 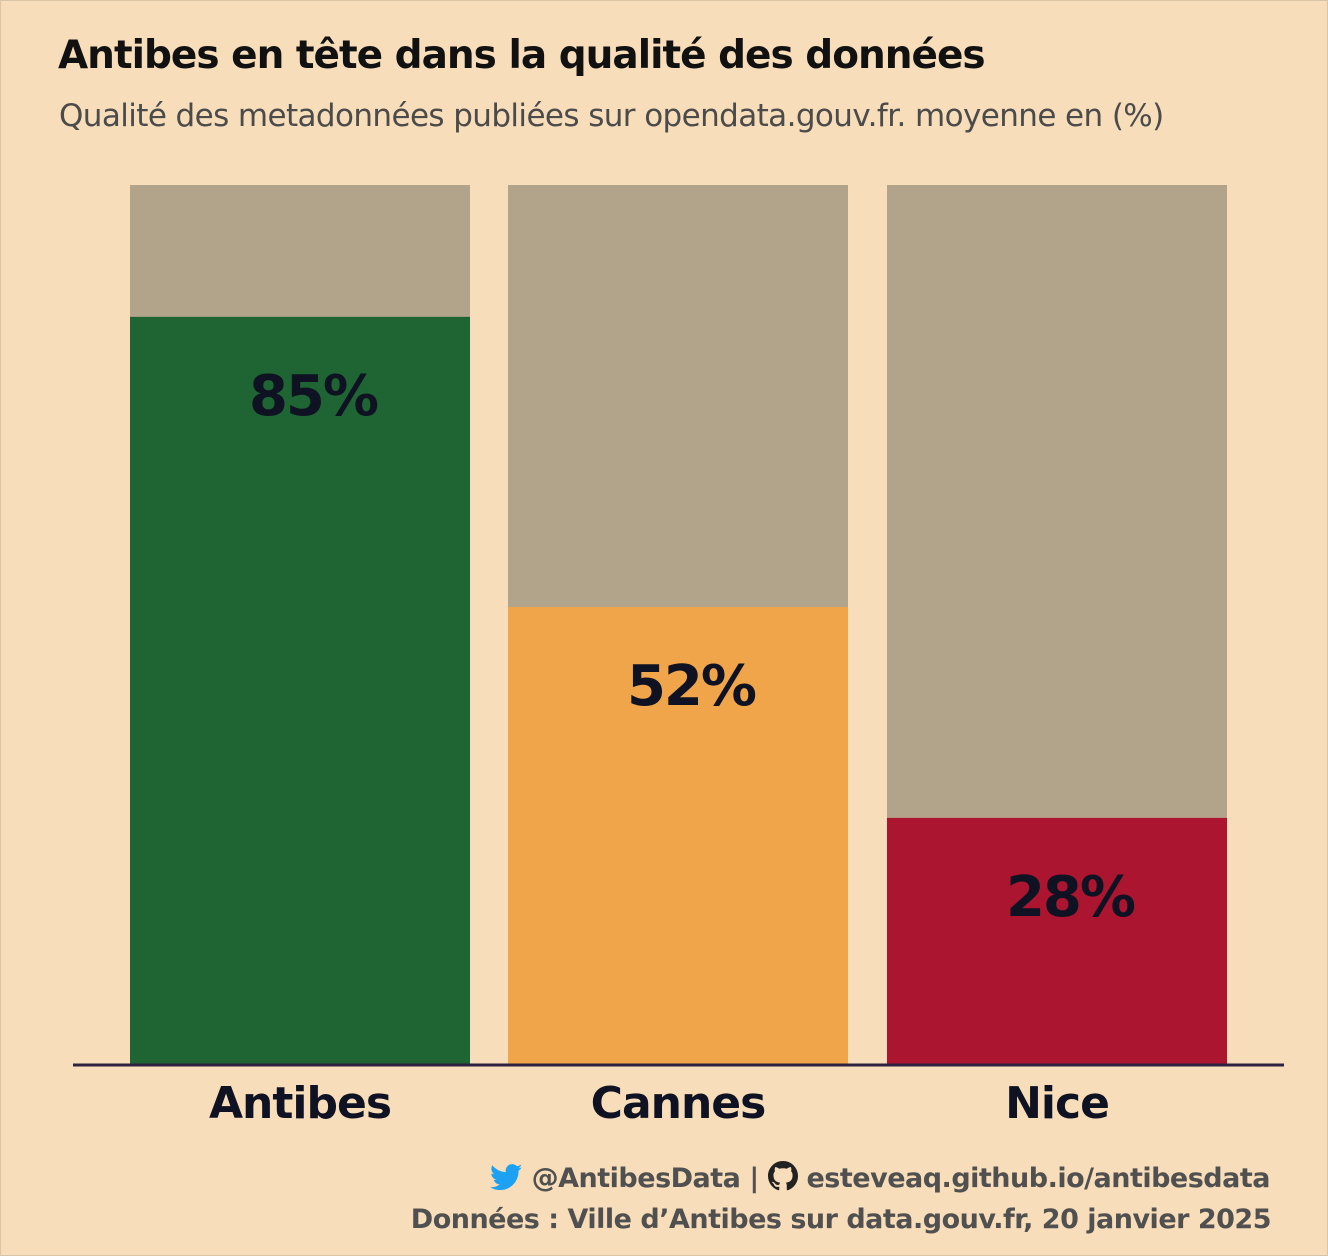 What do you see at coordinates (1070, 897) in the screenshot?
I see `data-label-nice: 28%` at bounding box center [1070, 897].